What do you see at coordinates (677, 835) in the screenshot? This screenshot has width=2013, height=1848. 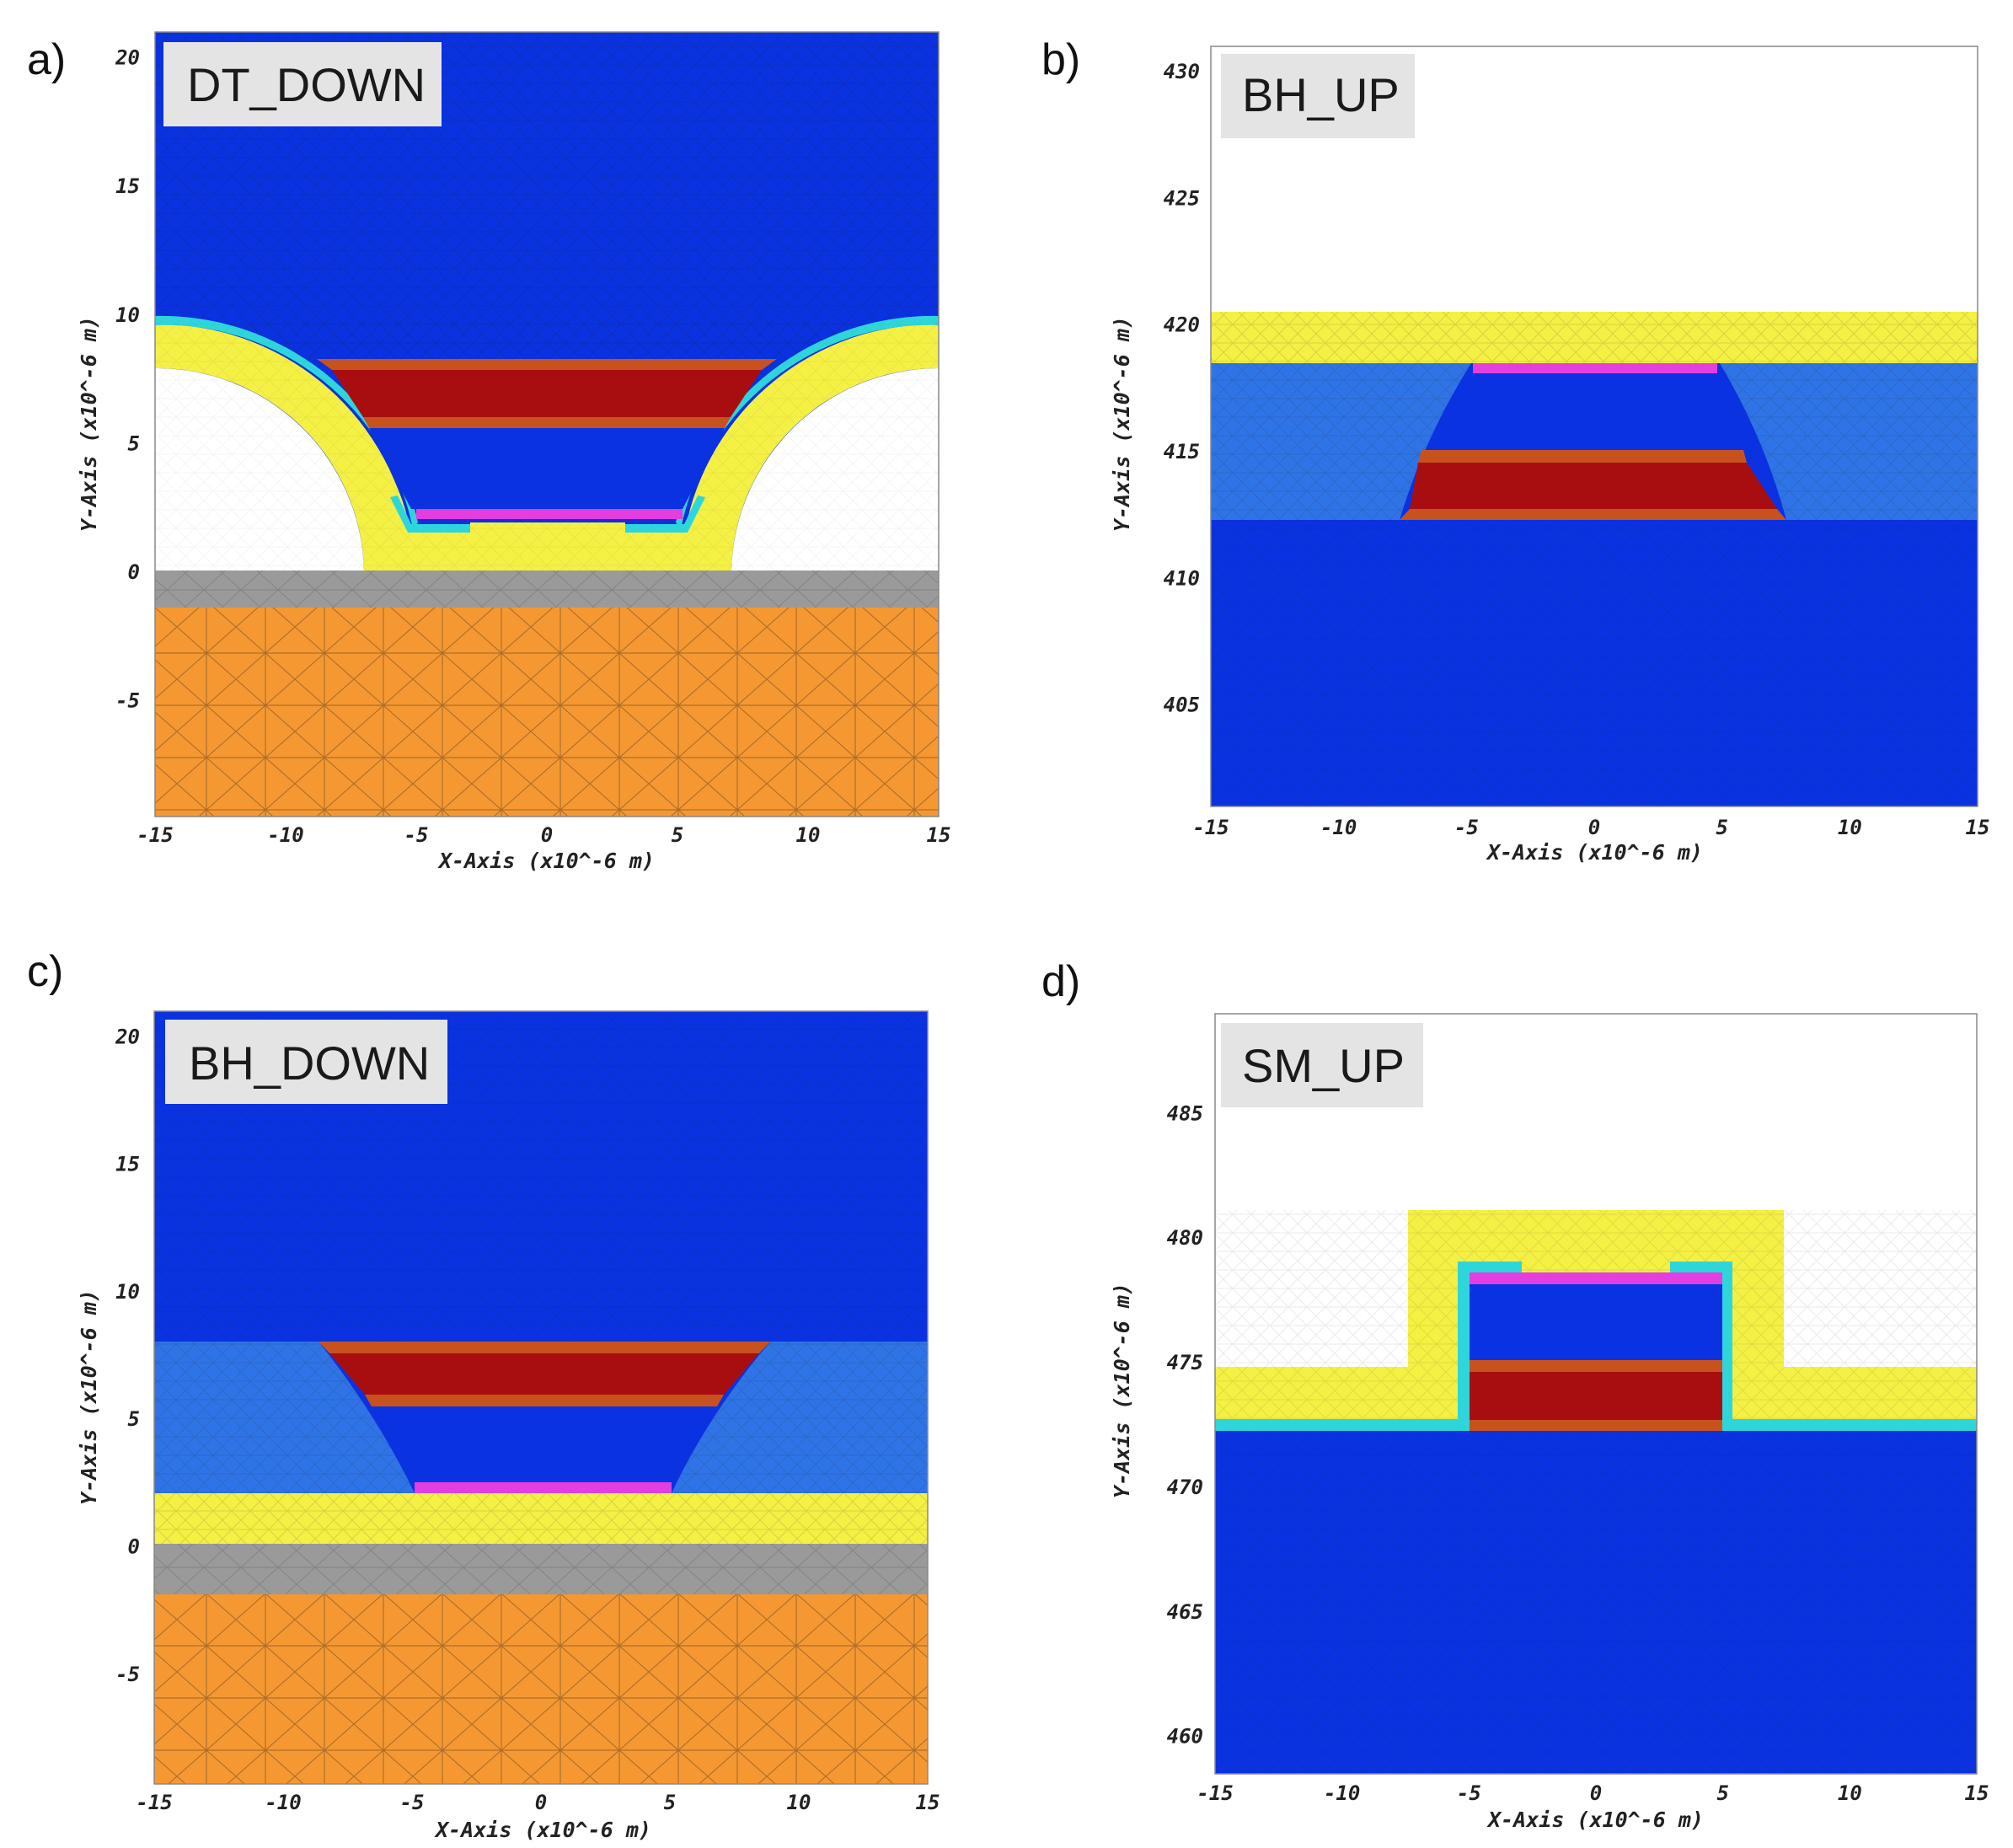 I see `panel-a-x-tick: 5` at bounding box center [677, 835].